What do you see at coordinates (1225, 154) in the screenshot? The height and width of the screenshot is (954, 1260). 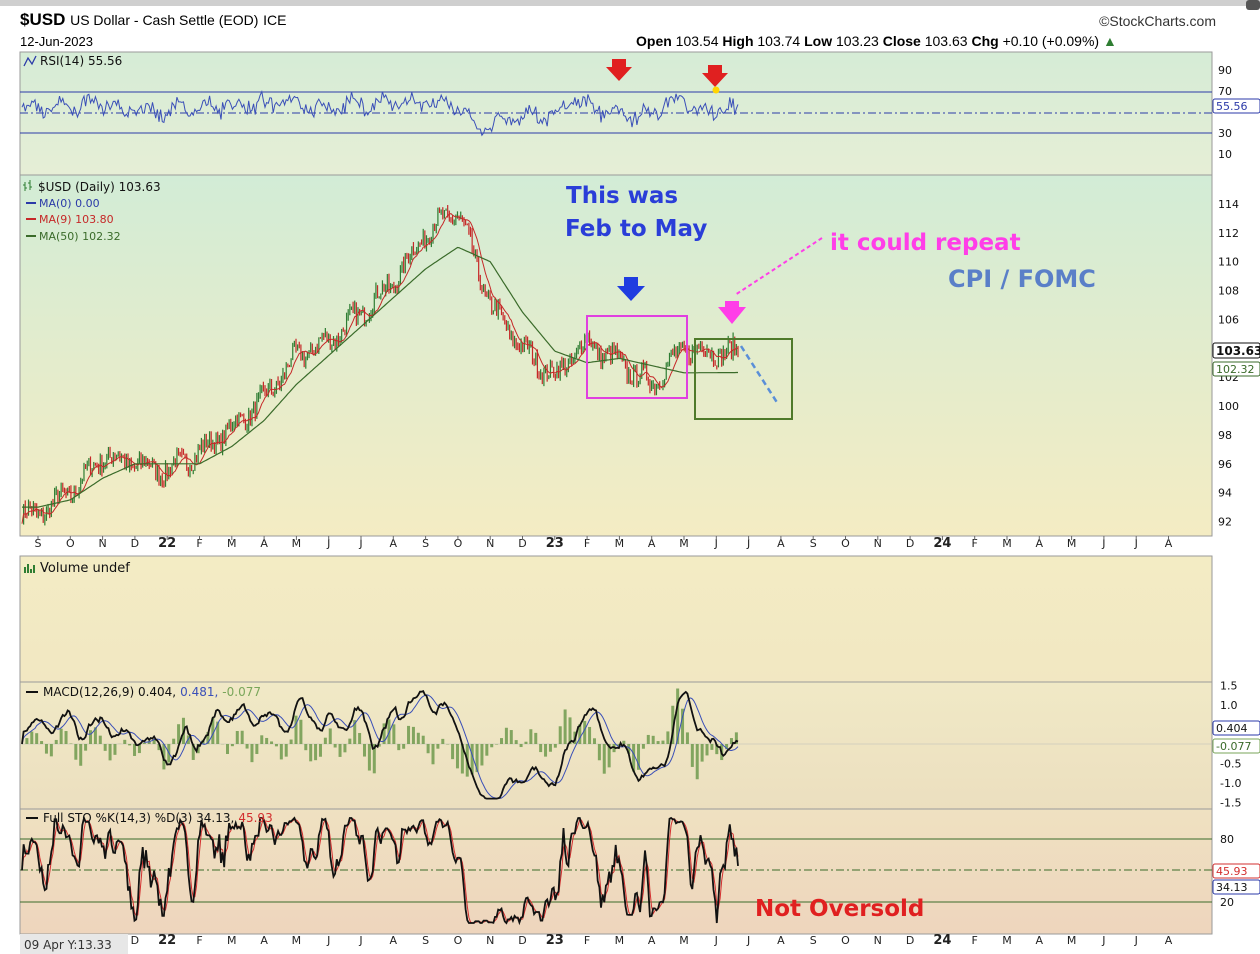 I see `rsi-y-tick: 10` at bounding box center [1225, 154].